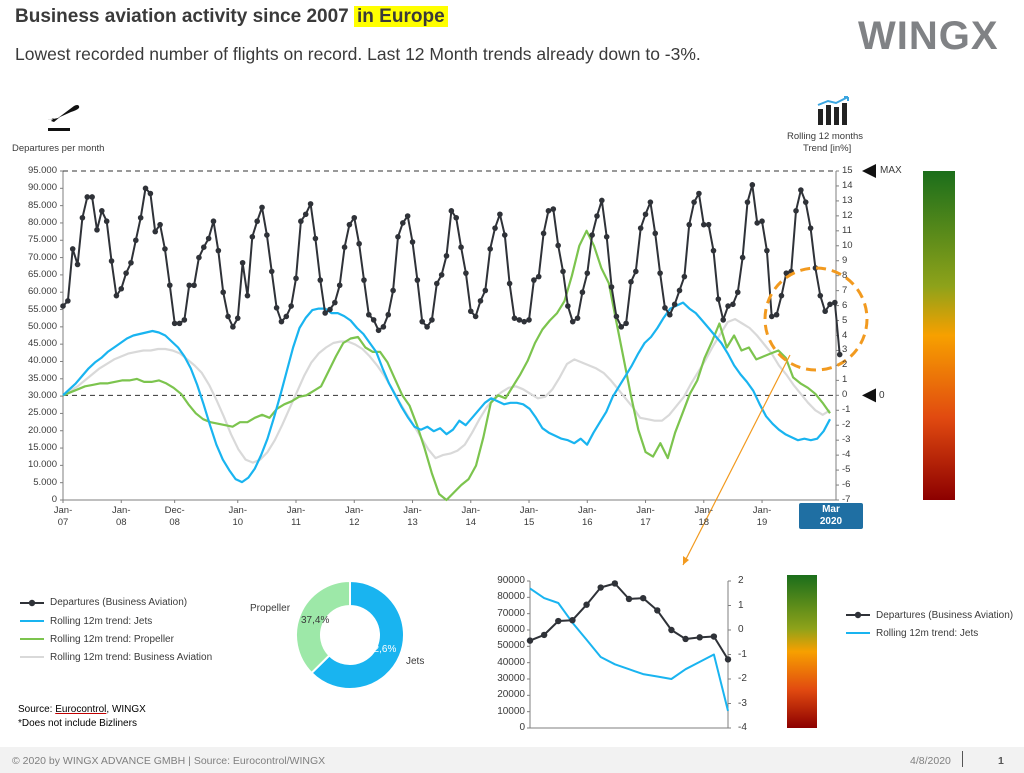 The width and height of the screenshot is (1024, 773). Describe the element at coordinates (846, 440) in the screenshot. I see `y2-tick-label: -3` at that location.